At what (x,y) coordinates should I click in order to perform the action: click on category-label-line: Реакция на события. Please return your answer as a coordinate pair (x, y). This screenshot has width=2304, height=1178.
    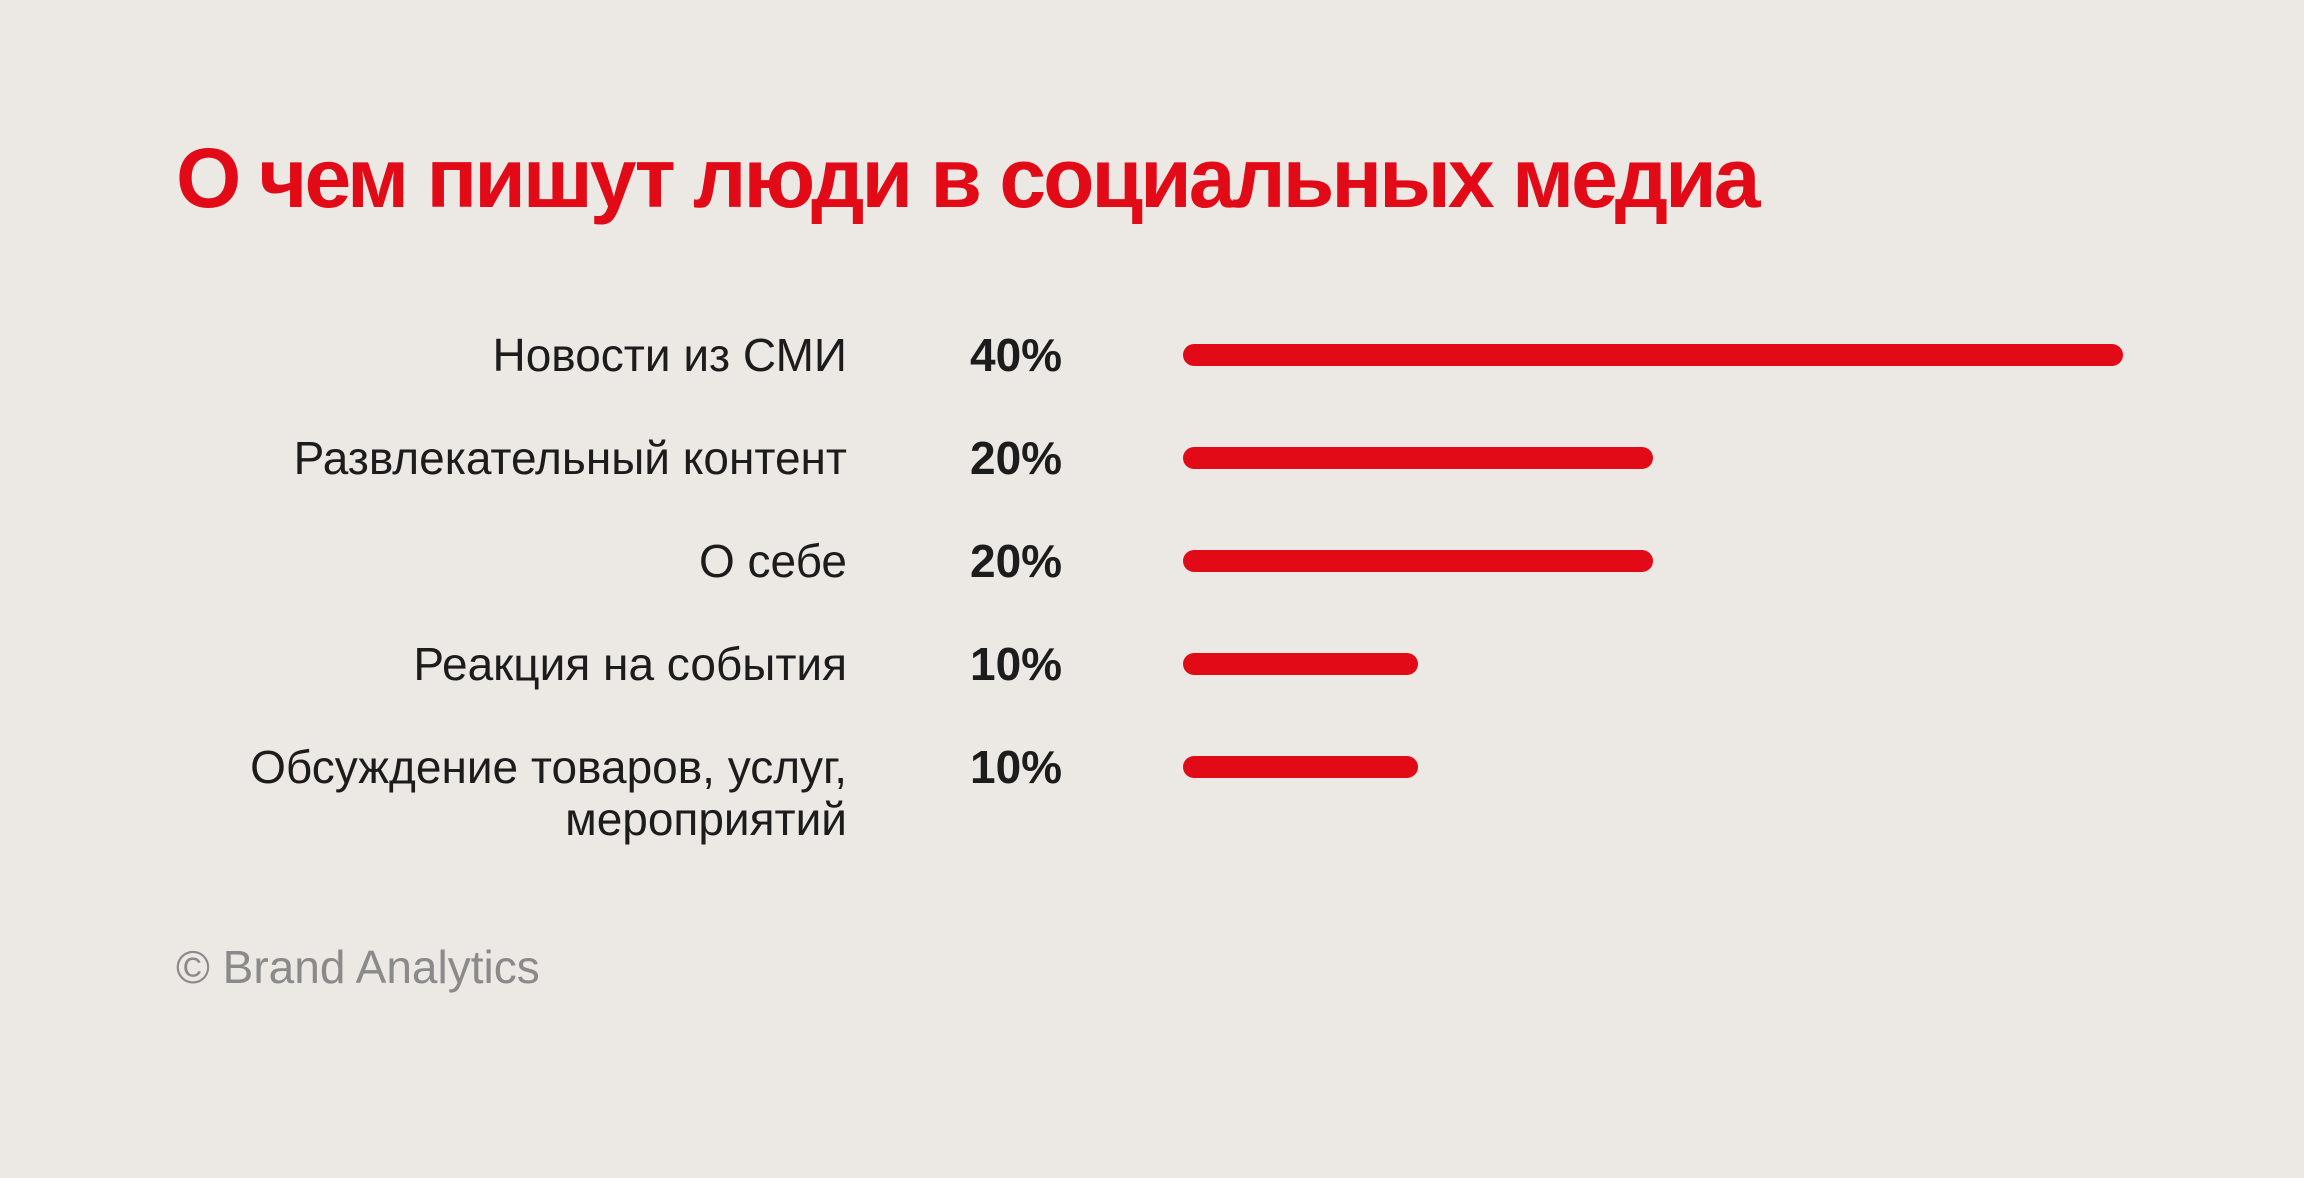
    Looking at the image, I should click on (630, 664).